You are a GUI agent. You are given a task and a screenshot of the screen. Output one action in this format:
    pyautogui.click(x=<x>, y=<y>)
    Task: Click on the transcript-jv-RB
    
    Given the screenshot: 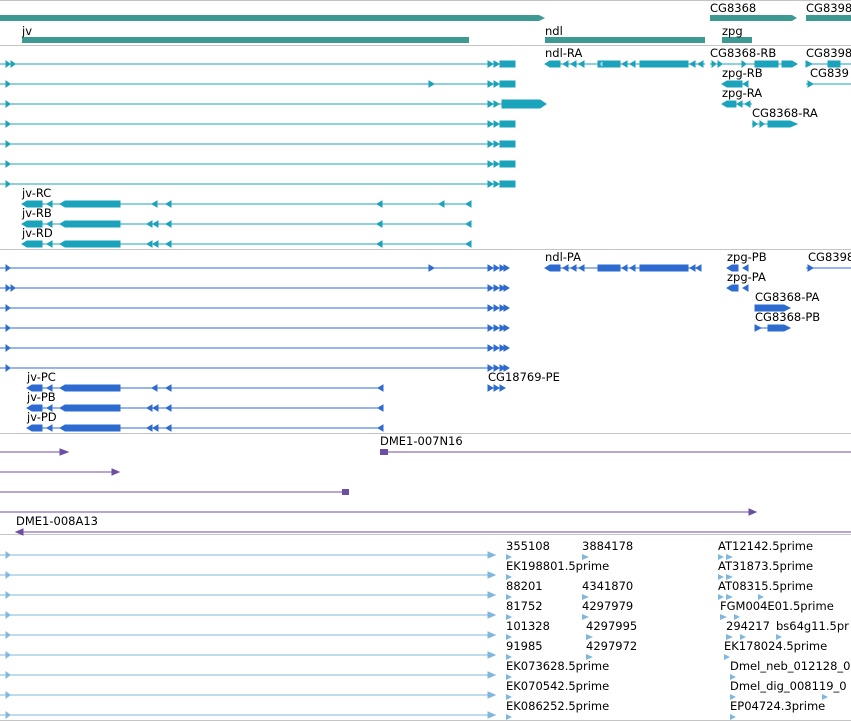 What is the action you would take?
    pyautogui.click(x=246, y=224)
    